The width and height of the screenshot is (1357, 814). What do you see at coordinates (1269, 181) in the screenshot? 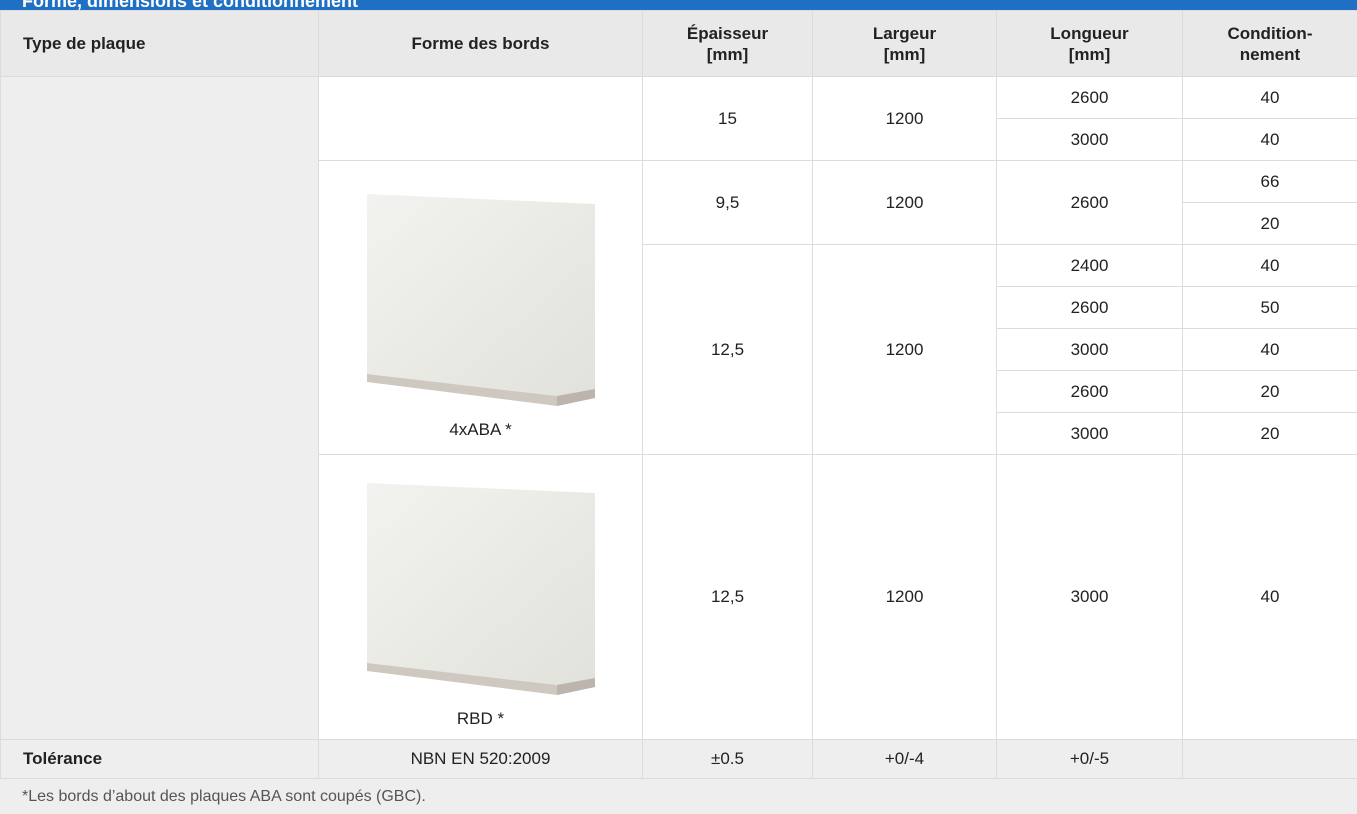
I see `pack-cell: 66` at bounding box center [1269, 181].